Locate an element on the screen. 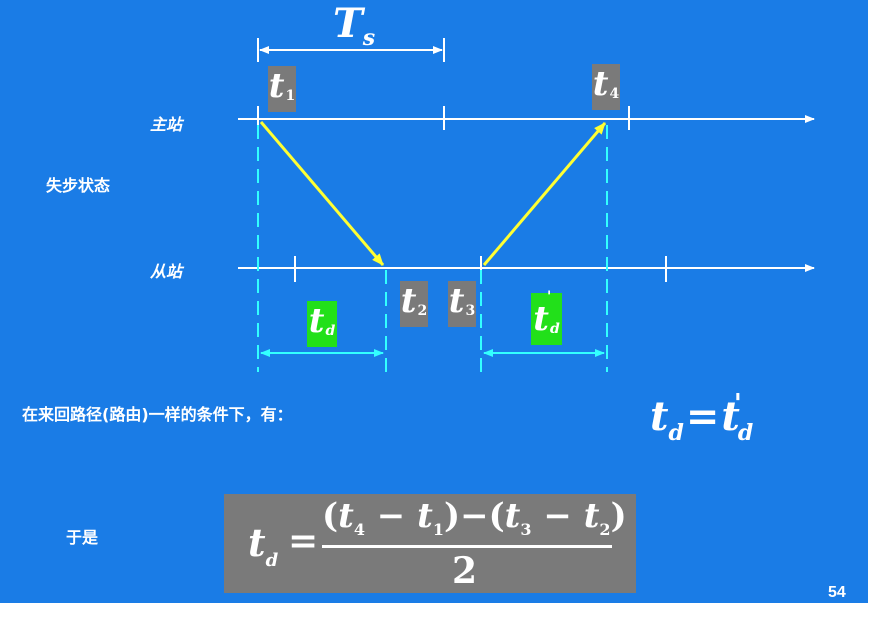 The image size is (872, 619). fraction-bar is located at coordinates (467, 546).